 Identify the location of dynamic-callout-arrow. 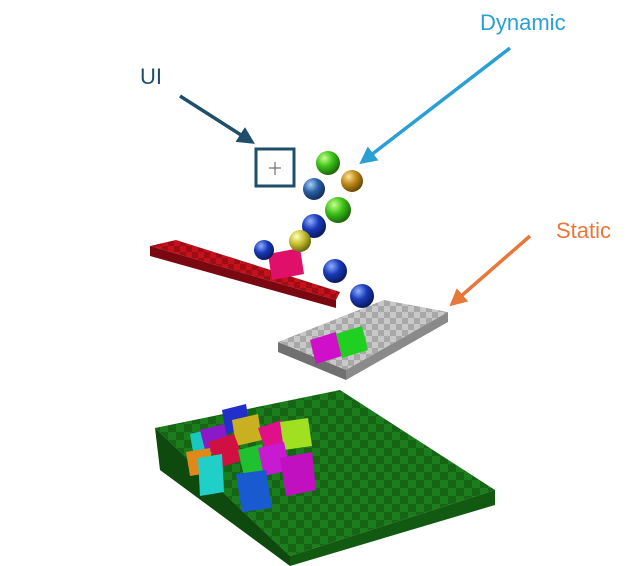
(435, 105).